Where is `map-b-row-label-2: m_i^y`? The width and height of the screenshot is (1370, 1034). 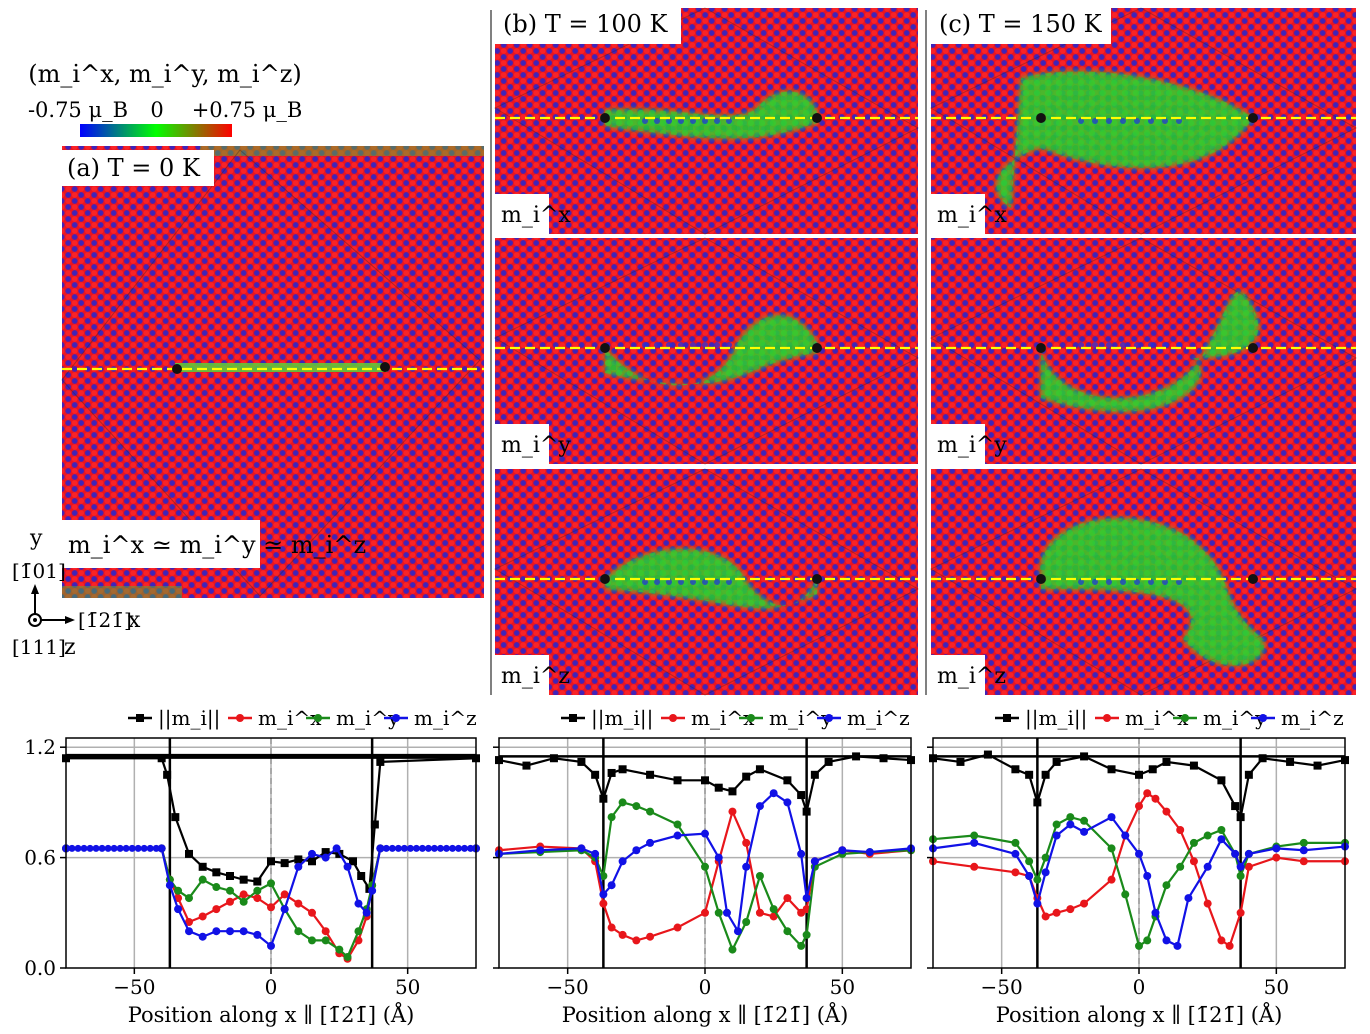 map-b-row-label-2: m_i^y is located at coordinates (536, 445).